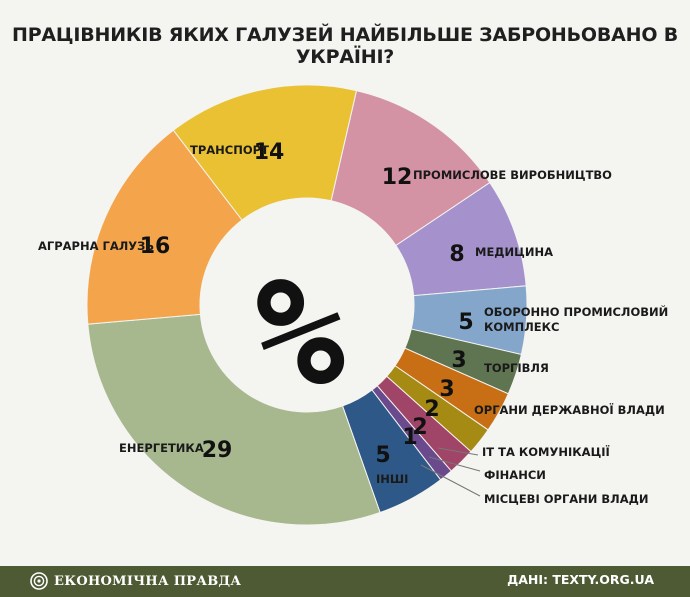 The image size is (690, 597). What do you see at coordinates (515, 475) in the screenshot?
I see `slice-label-фінанси: ФІНАНСИ` at bounding box center [515, 475].